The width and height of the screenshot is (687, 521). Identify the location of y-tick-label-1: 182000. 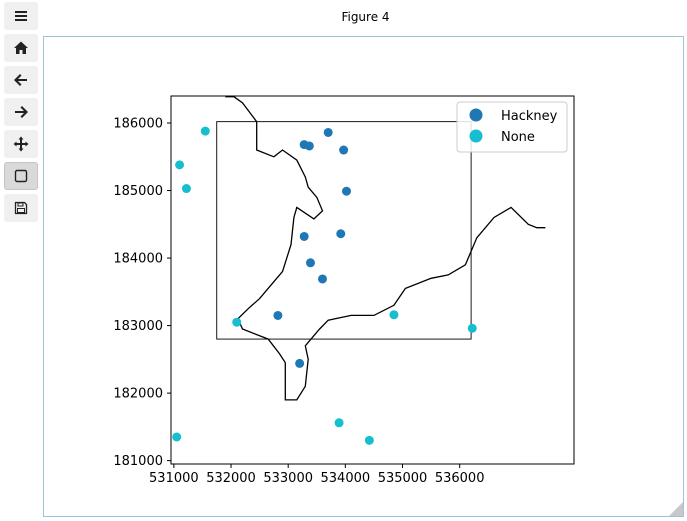
(138, 394).